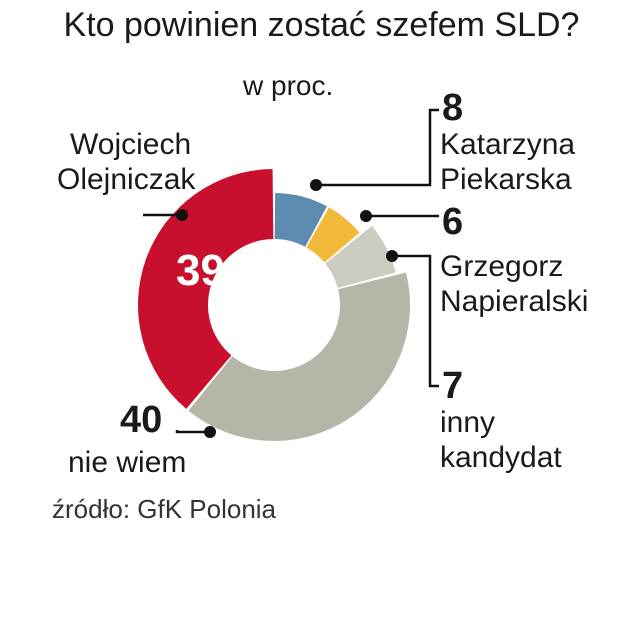  What do you see at coordinates (210, 432) in the screenshot?
I see `leader-dot-nie-wiem` at bounding box center [210, 432].